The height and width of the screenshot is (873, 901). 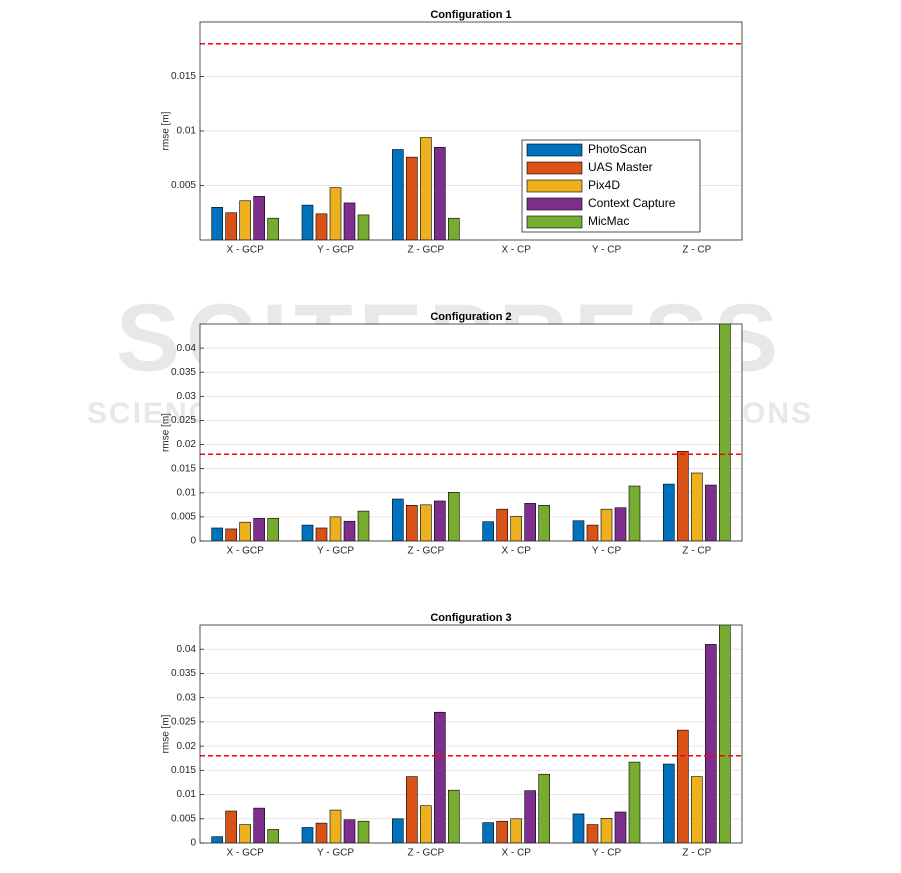 What do you see at coordinates (617, 149) in the screenshot?
I see `legend-label: PhotoScan` at bounding box center [617, 149].